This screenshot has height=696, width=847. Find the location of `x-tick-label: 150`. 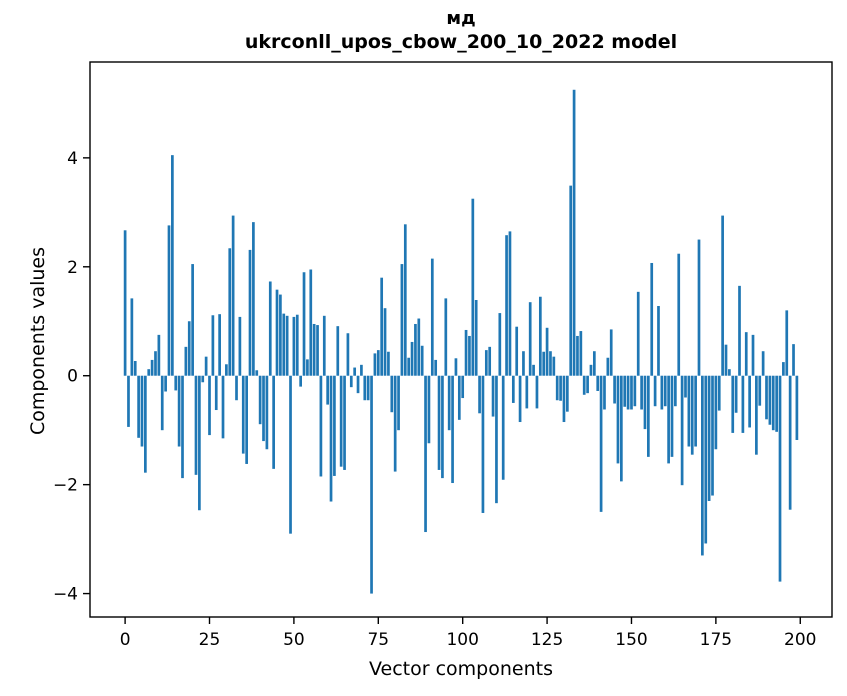

x-tick-label: 150 is located at coordinates (631, 640).